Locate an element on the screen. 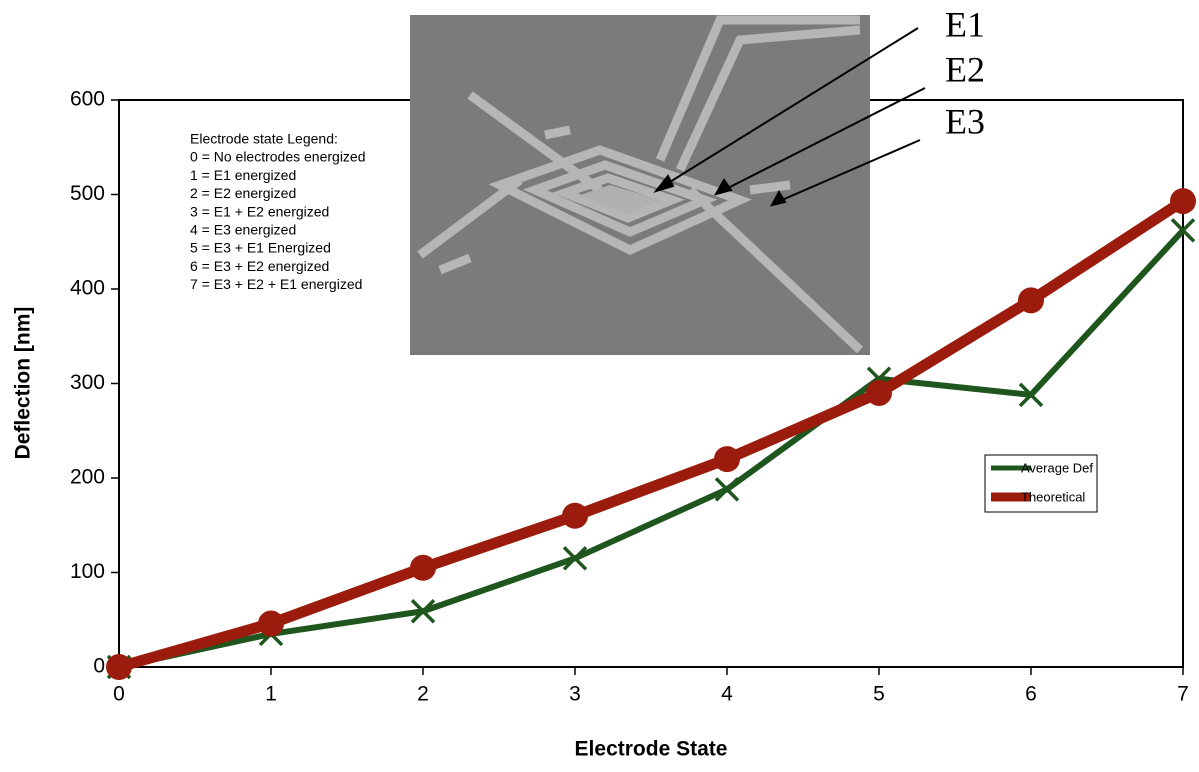 This screenshot has height=772, width=1199. image-label: E2 is located at coordinates (965, 69).